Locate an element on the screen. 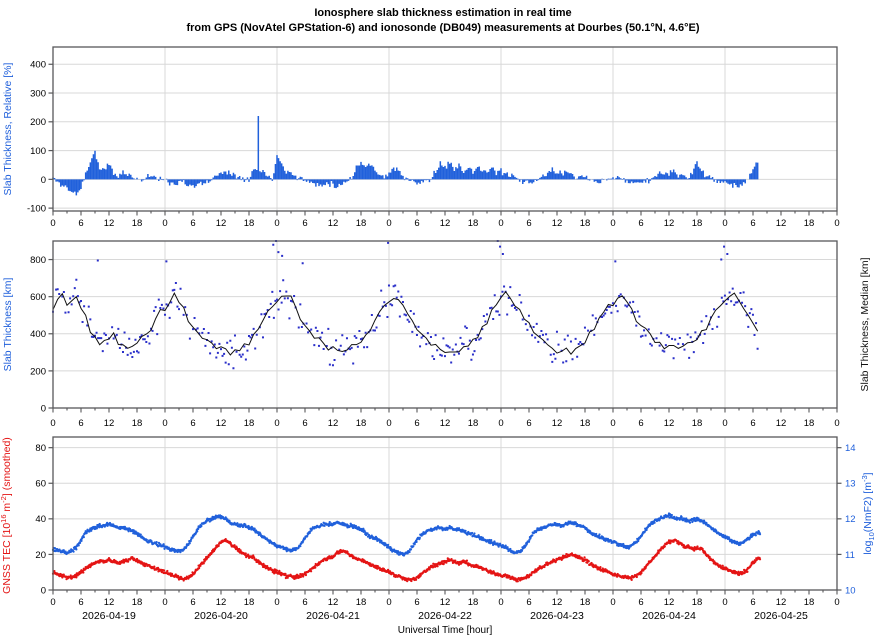  panel1-bars is located at coordinates (405, 156).